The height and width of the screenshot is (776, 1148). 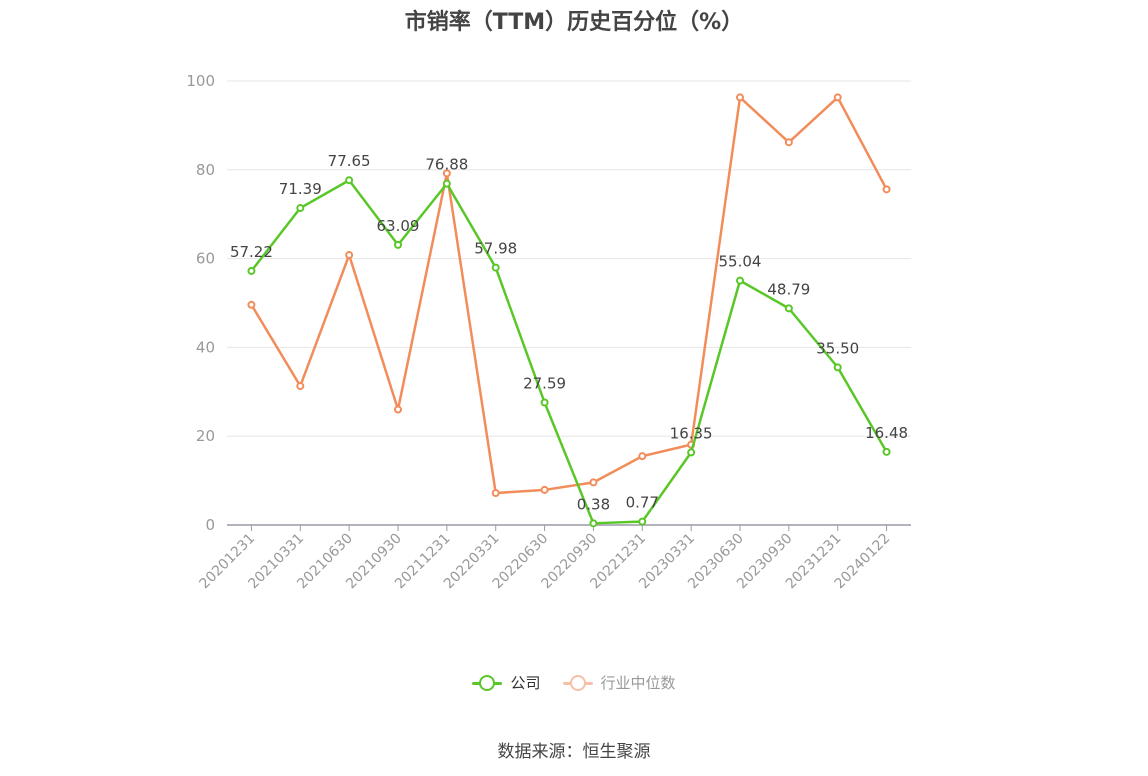 I want to click on legend-marker-industry-median, so click(x=577, y=682).